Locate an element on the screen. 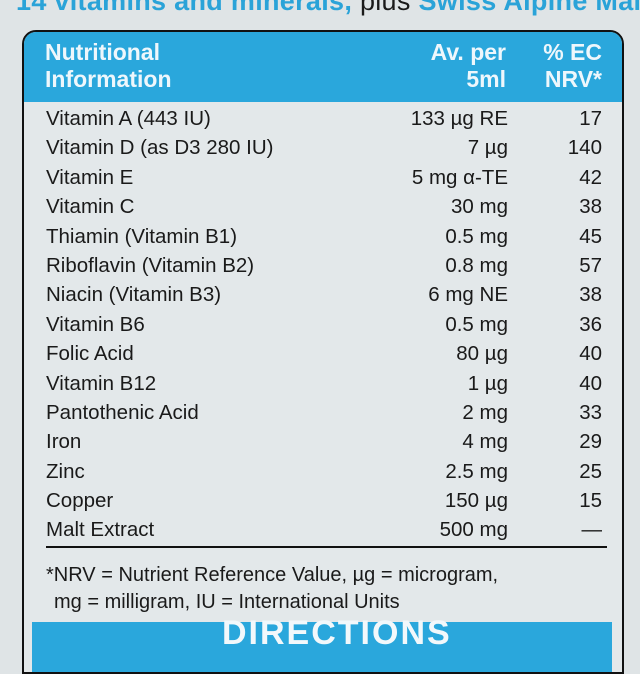  footnote-line2: mg = milligram, IU = International Units is located at coordinates (227, 602).